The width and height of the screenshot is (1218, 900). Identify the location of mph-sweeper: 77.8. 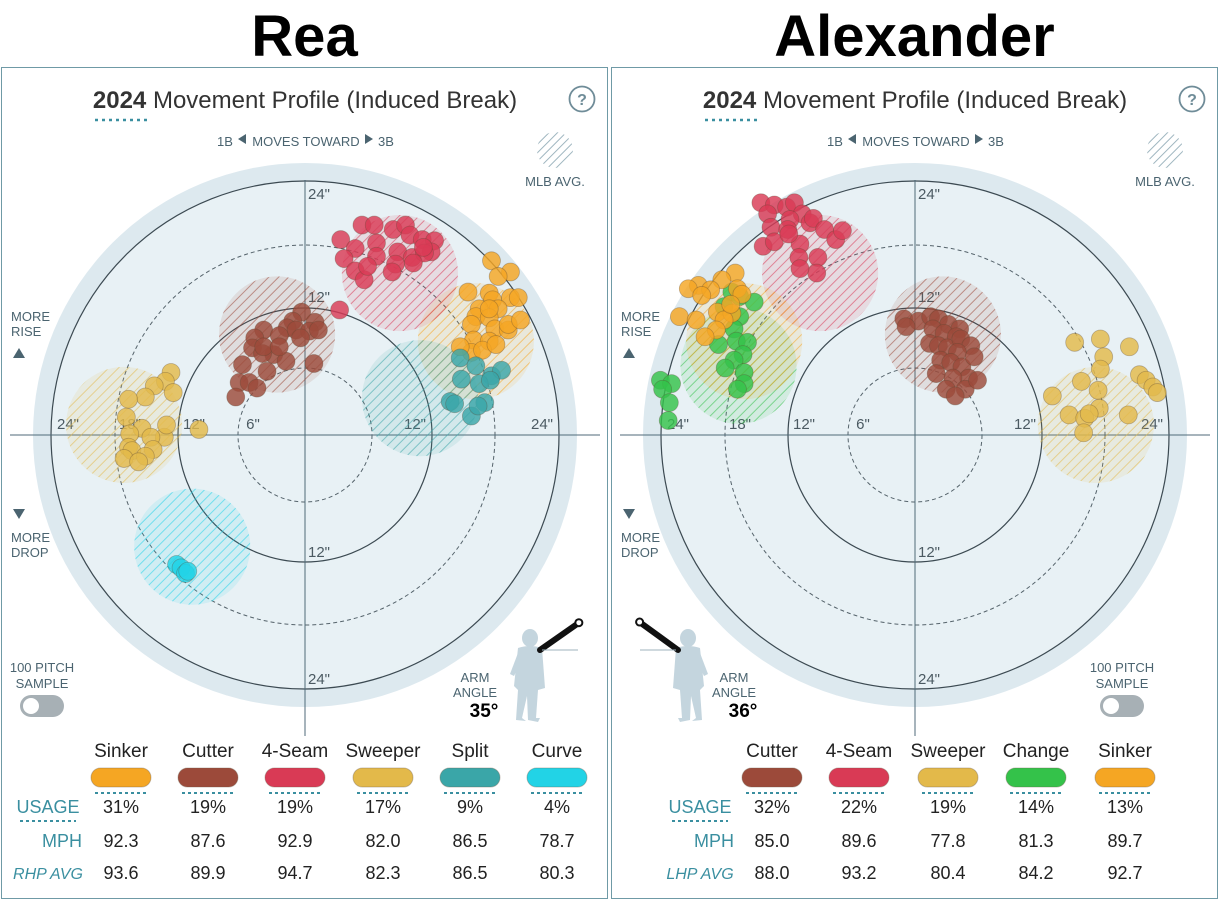
(947, 841).